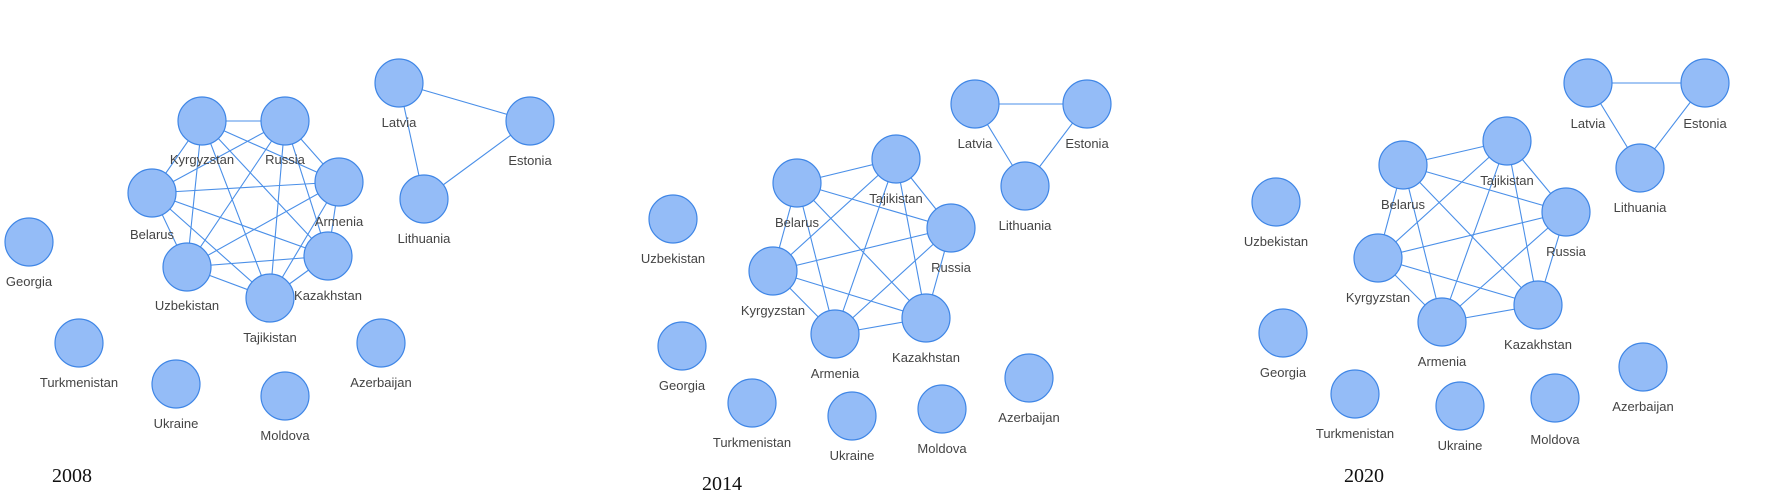 The width and height of the screenshot is (1782, 504). What do you see at coordinates (1364, 476) in the screenshot?
I see `year-label: 2020` at bounding box center [1364, 476].